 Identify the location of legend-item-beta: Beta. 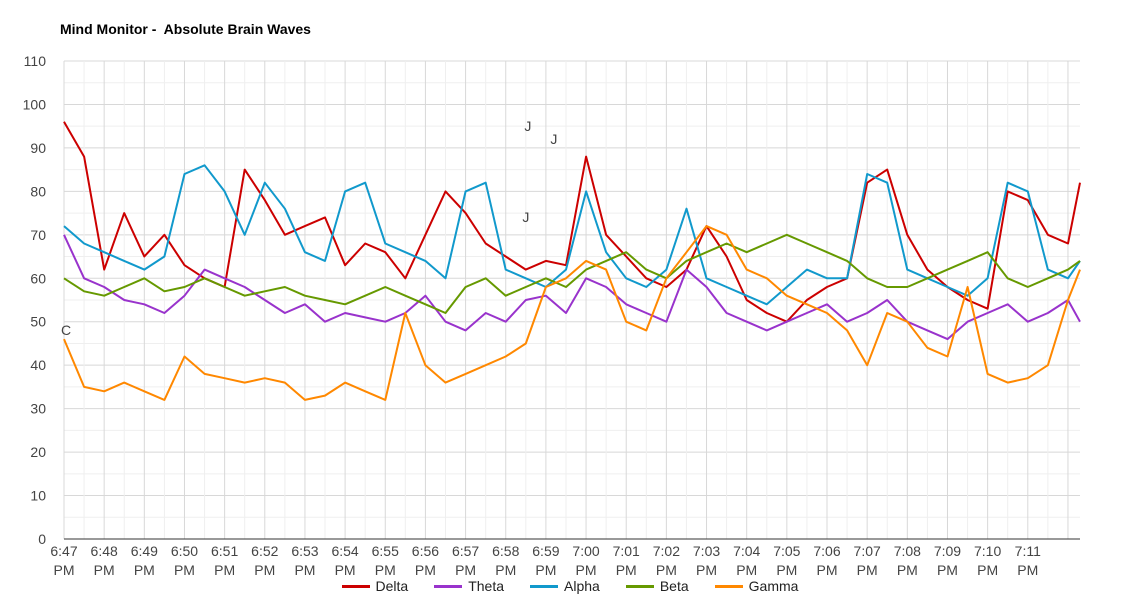
(657, 586).